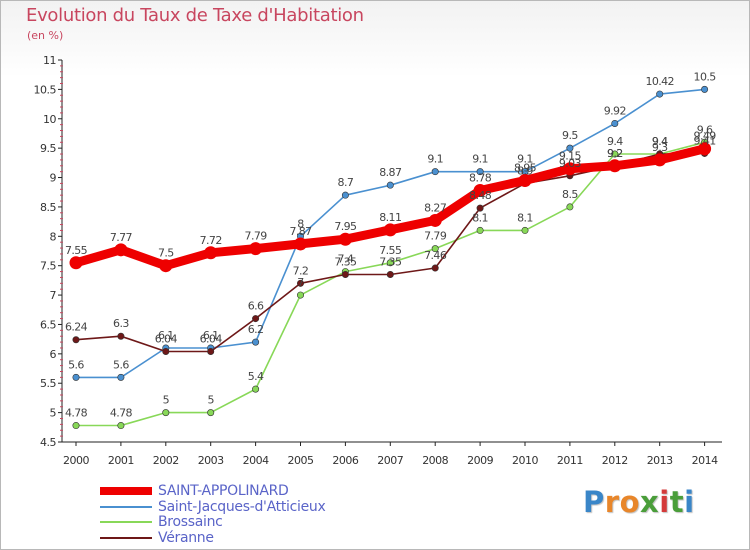  I want to click on data-label: 7.87, so click(300, 231).